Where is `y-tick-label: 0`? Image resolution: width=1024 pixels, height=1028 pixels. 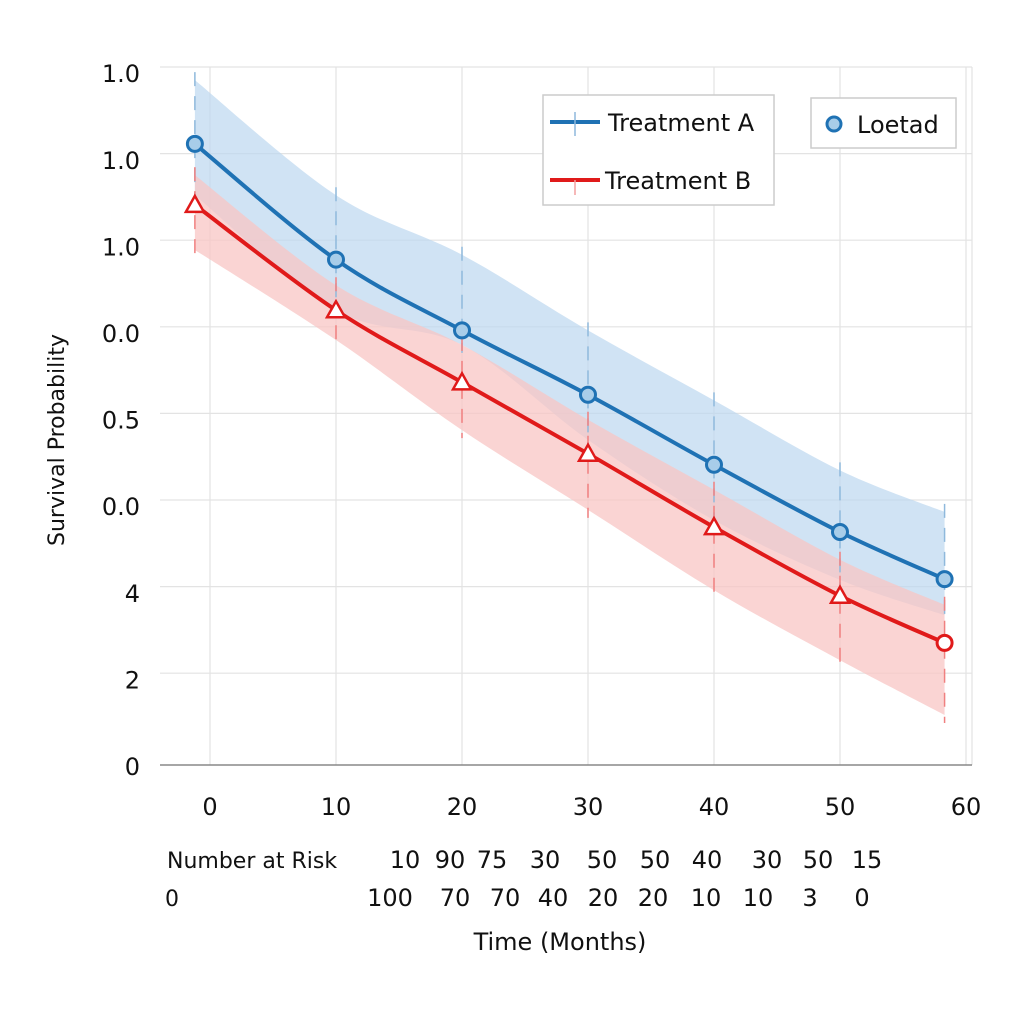 y-tick-label: 0 is located at coordinates (132, 767).